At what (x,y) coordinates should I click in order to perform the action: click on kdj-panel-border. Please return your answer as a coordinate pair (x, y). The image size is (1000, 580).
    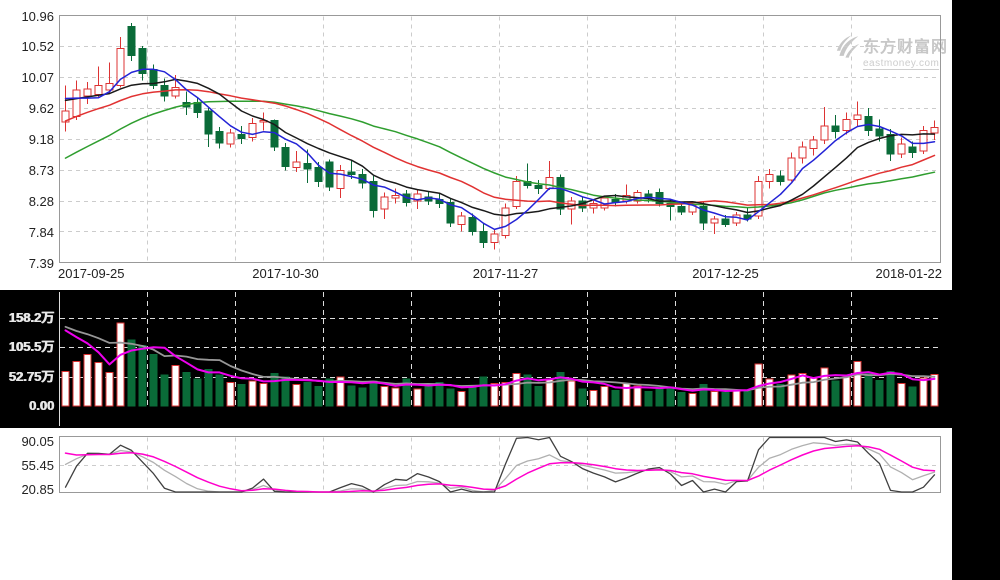
    Looking at the image, I should click on (500, 464).